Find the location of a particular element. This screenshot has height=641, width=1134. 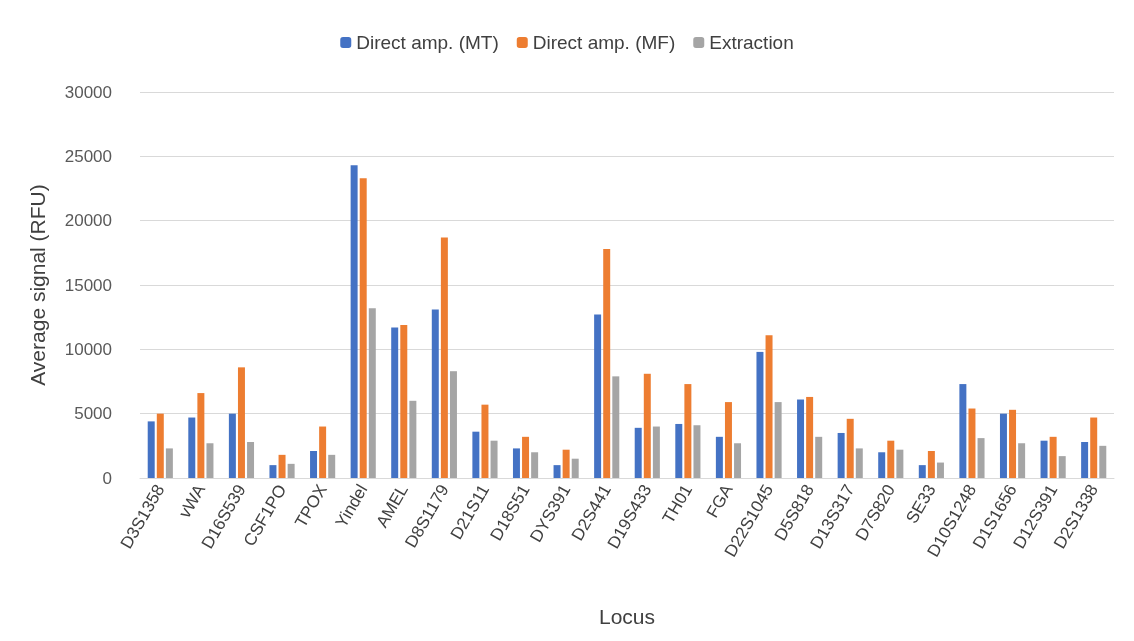

y-tick-label: 10000 is located at coordinates (88, 349).